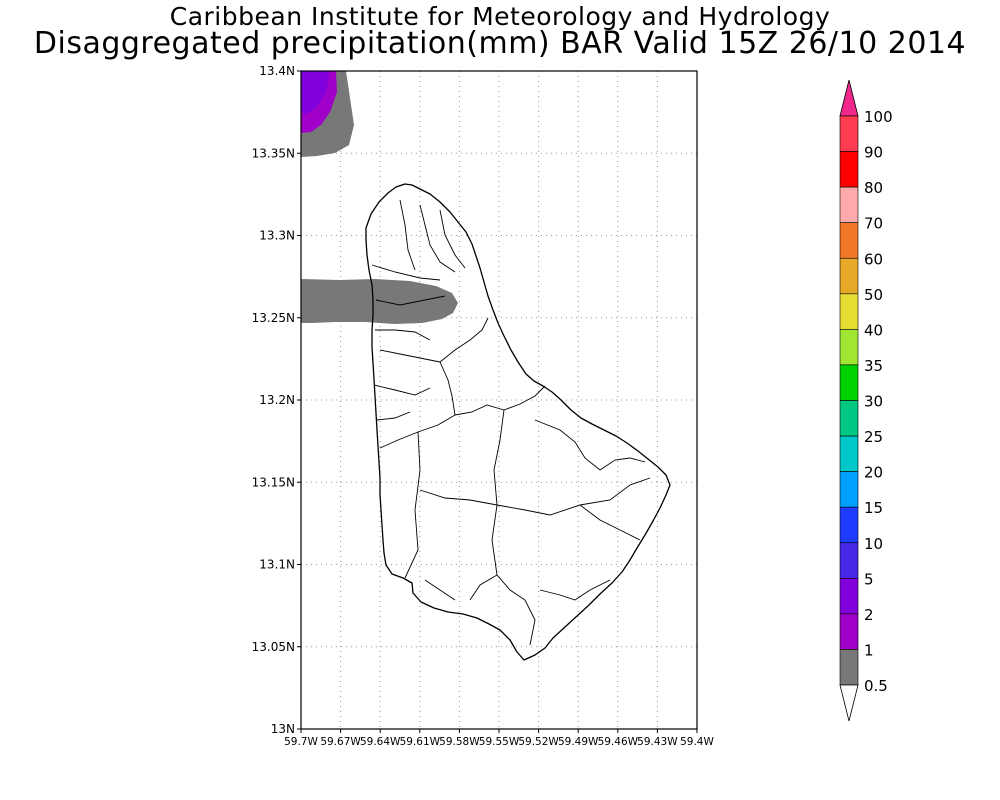 Image resolution: width=1000 pixels, height=800 pixels. Describe the element at coordinates (873, 330) in the screenshot. I see `legend-label: 40` at that location.